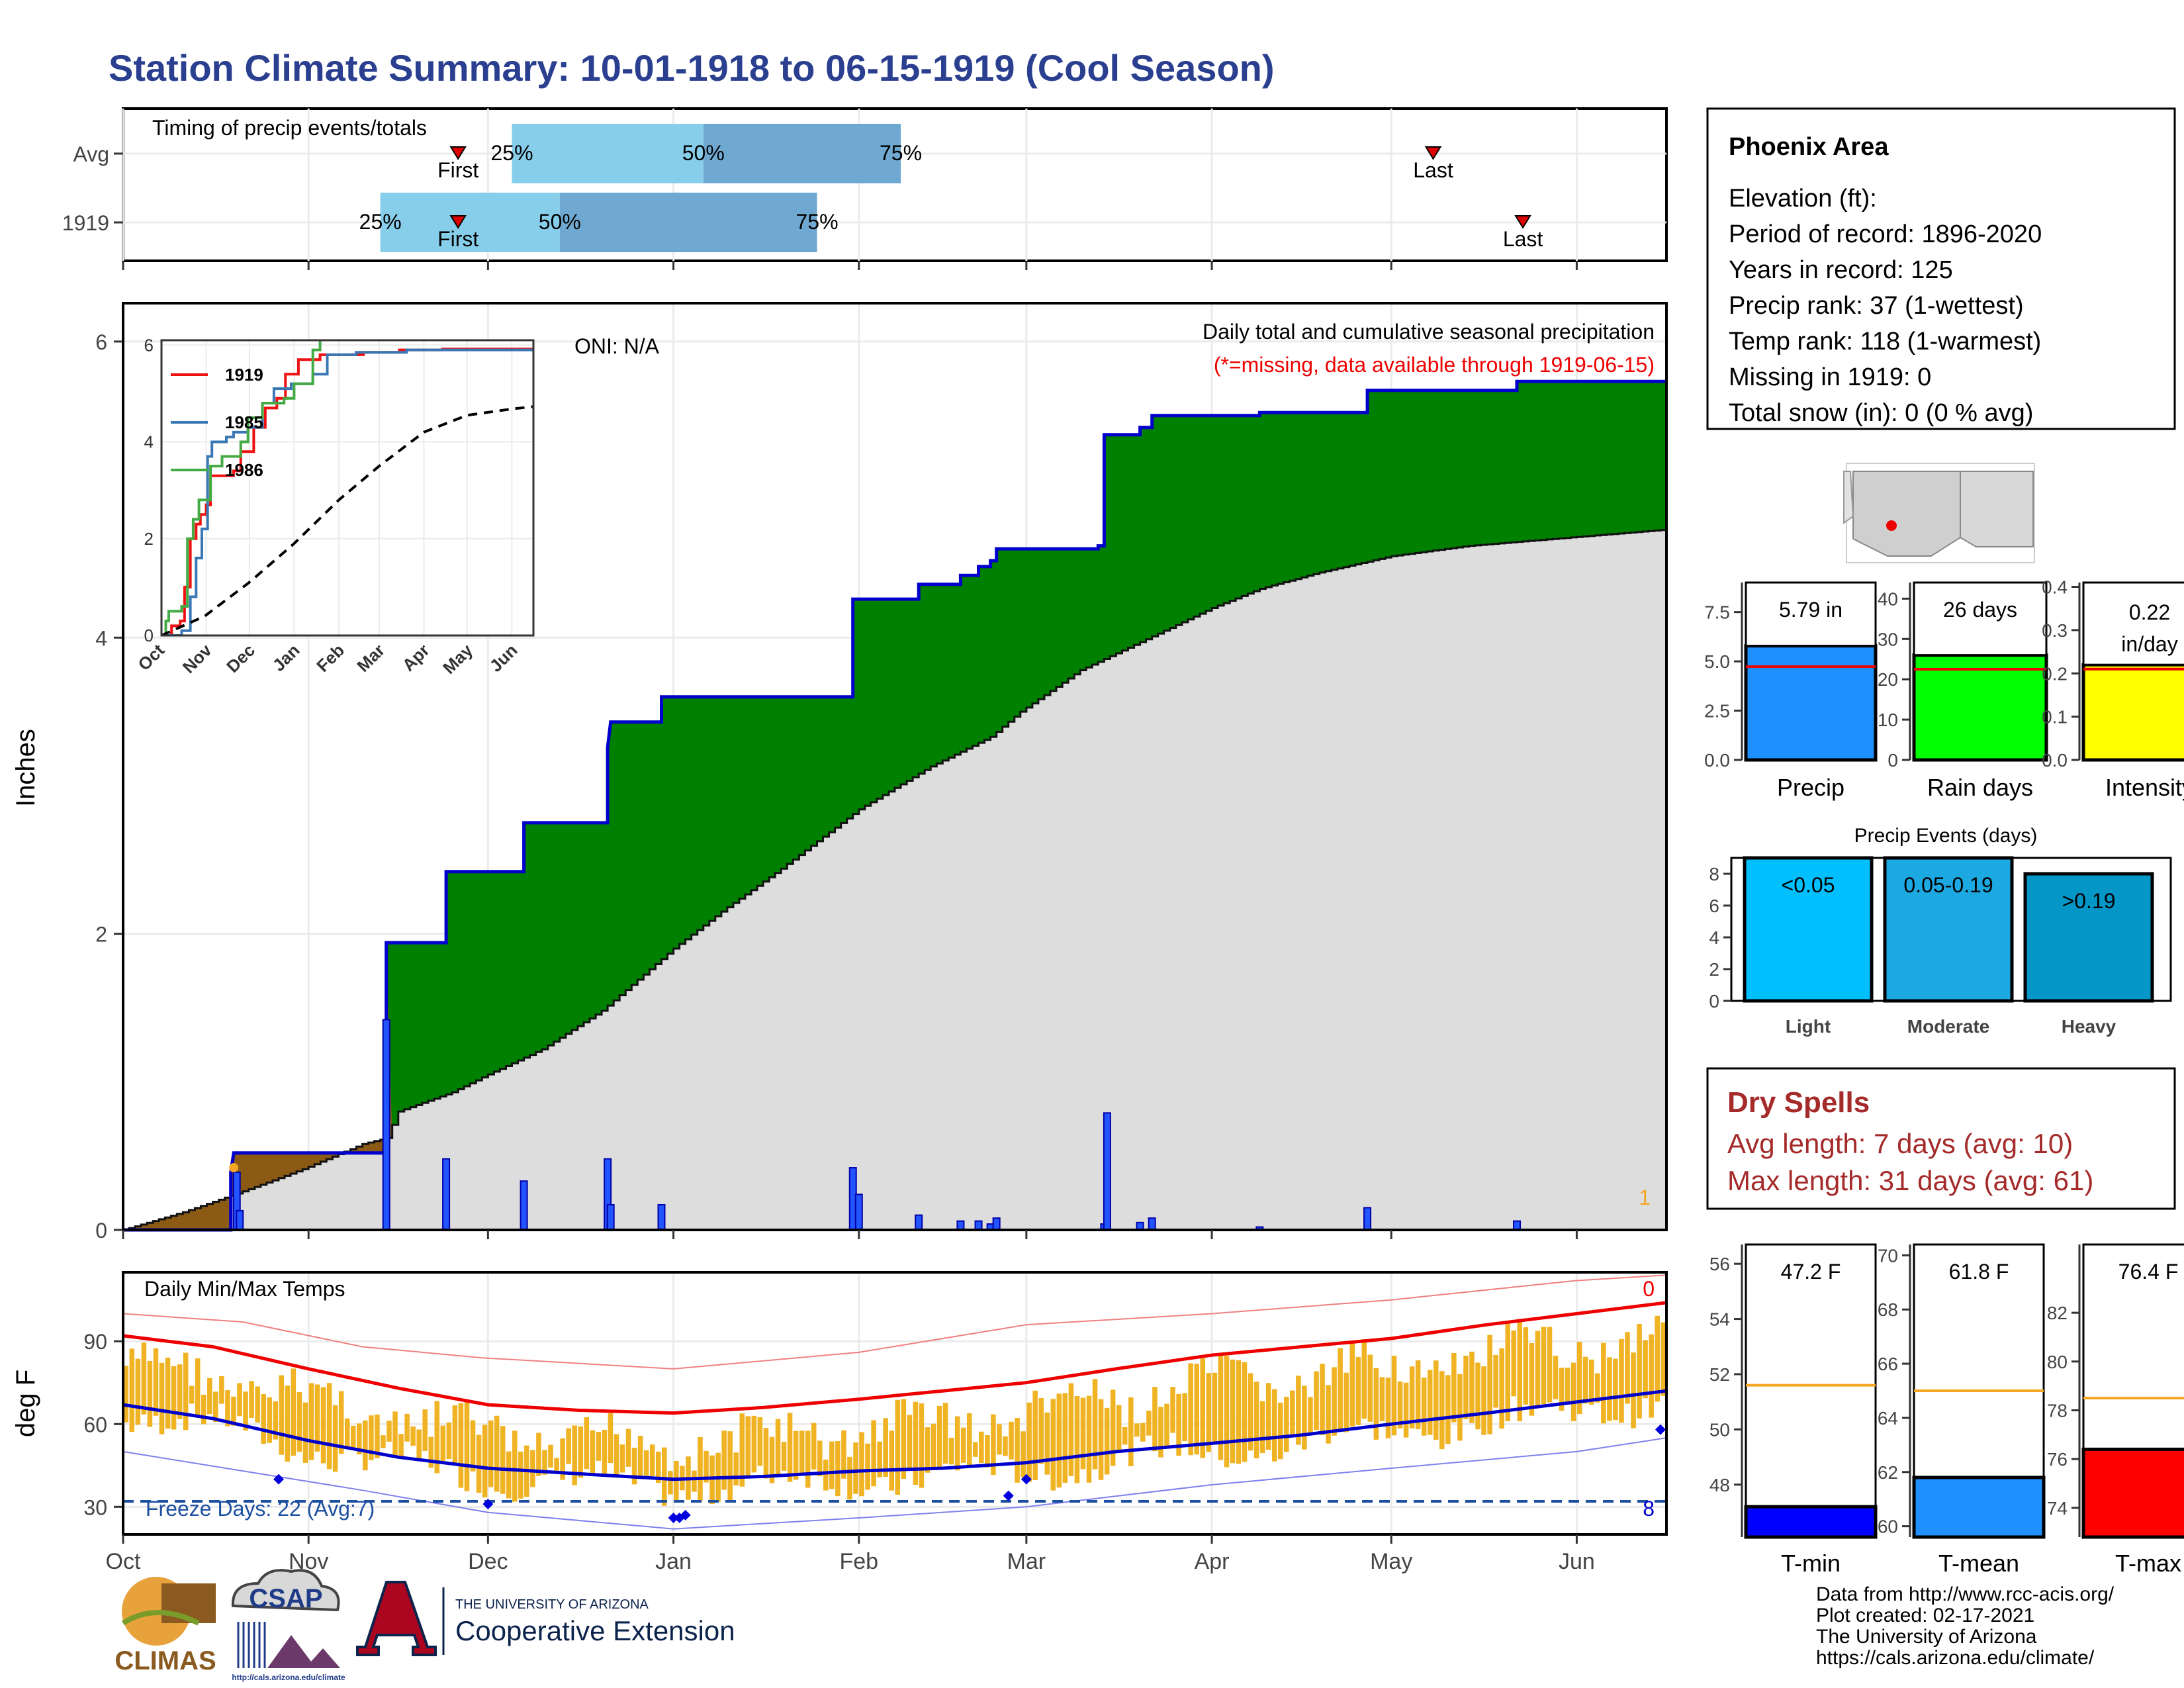 The image size is (2184, 1688). Describe the element at coordinates (1891, 525) in the screenshot. I see `station-location-dot` at that location.